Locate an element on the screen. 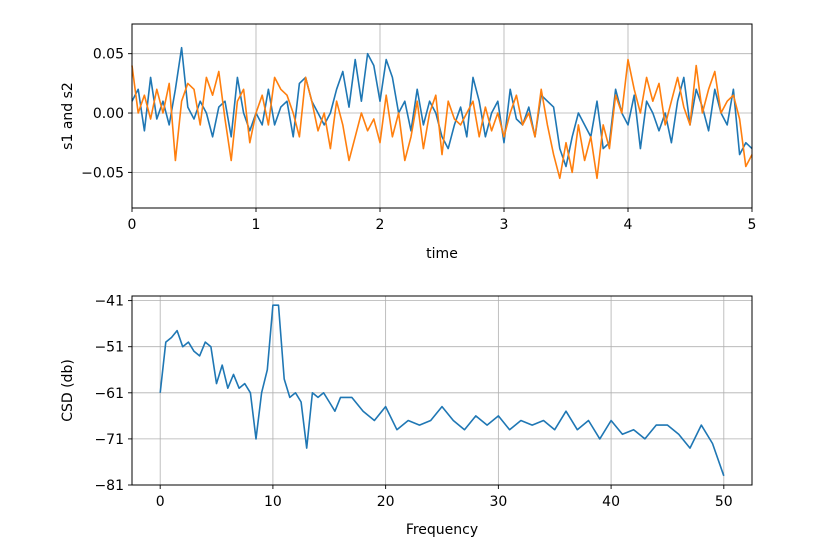  y-tick-label: −71 is located at coordinates (109, 440).